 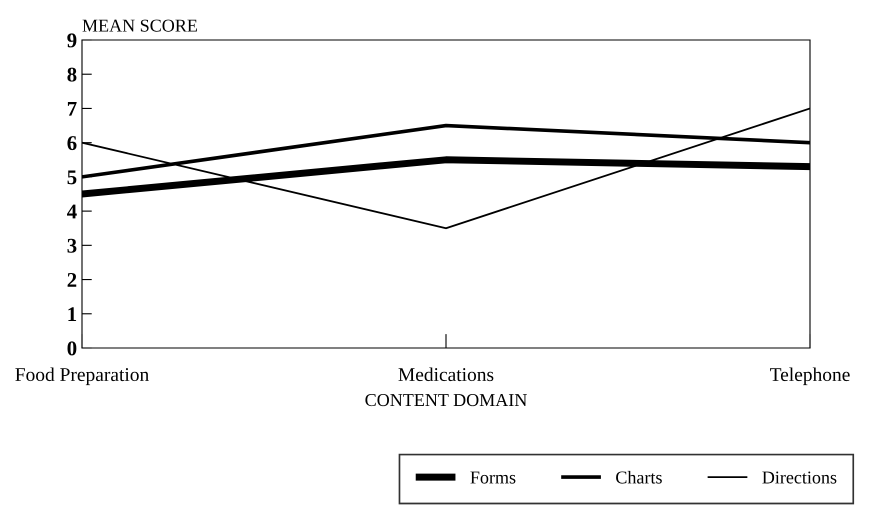 What do you see at coordinates (72, 109) in the screenshot?
I see `y-tick-label: 7` at bounding box center [72, 109].